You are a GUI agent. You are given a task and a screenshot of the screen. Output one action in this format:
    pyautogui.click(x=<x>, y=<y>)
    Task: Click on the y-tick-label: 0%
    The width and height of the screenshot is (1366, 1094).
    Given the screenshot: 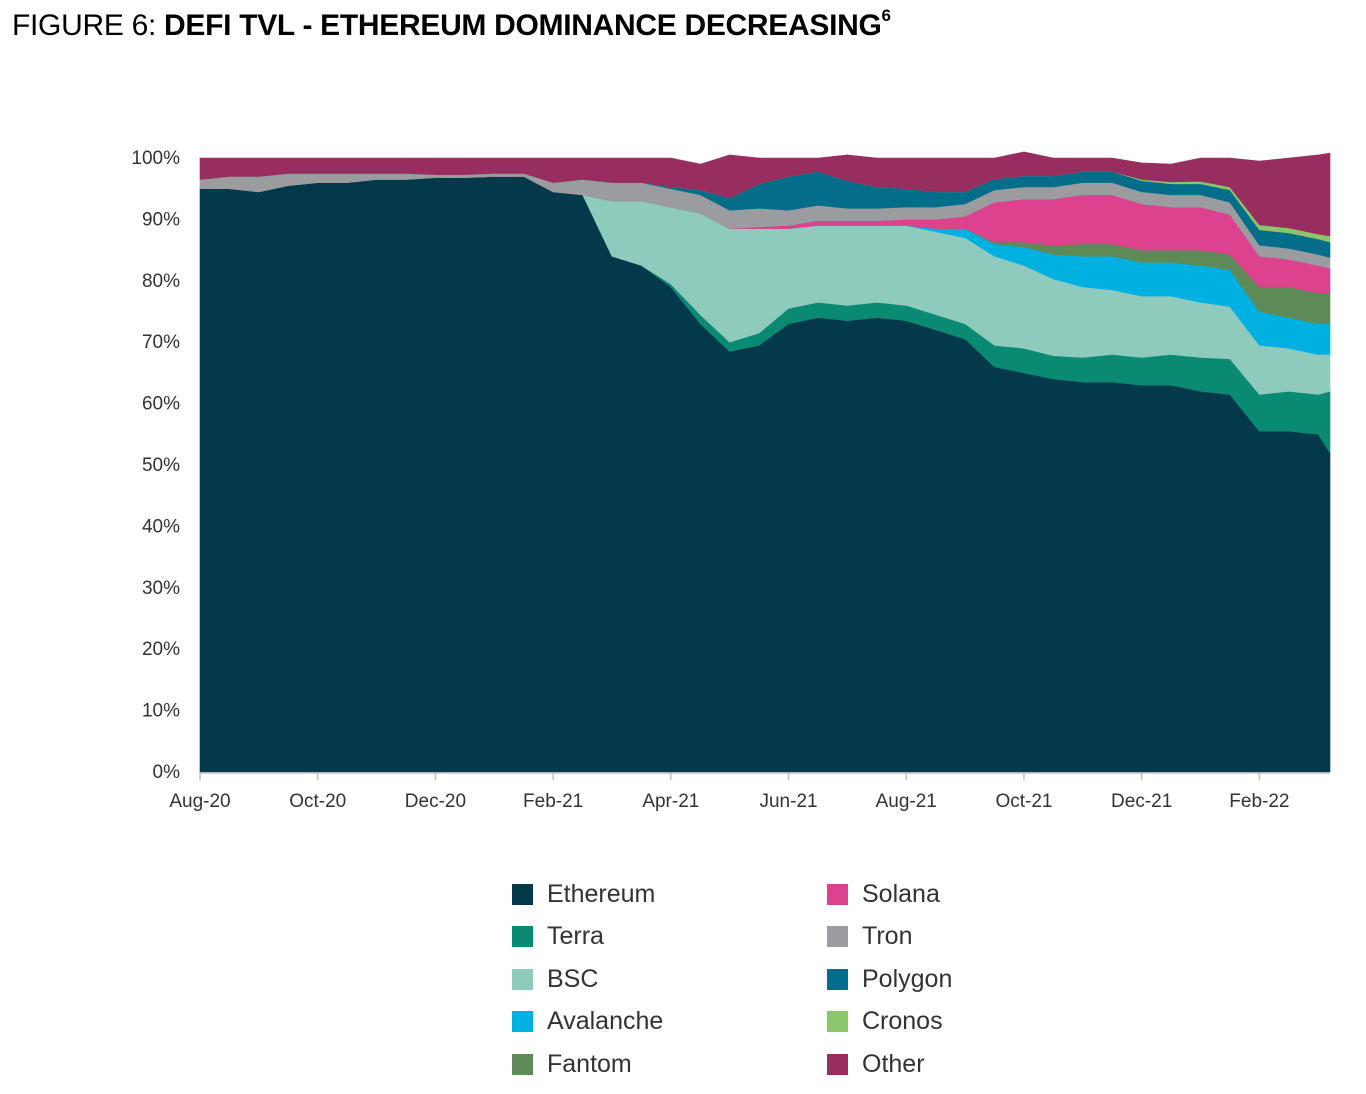 What is the action you would take?
    pyautogui.click(x=167, y=772)
    